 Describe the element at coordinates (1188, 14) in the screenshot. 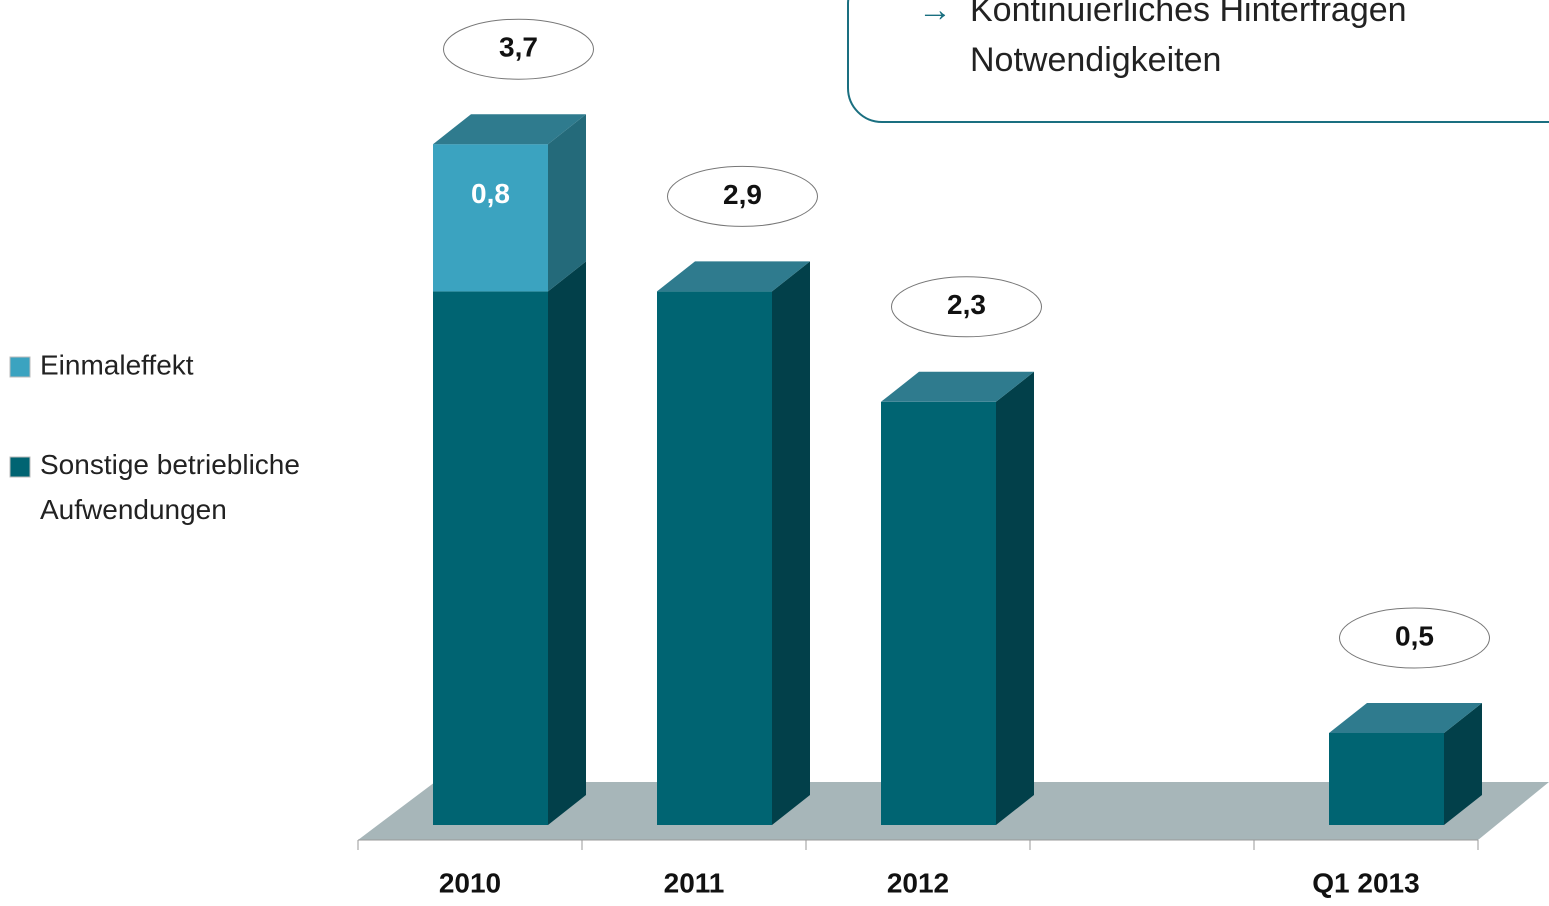

I see `annotation-text: Kontinuierliches Hinterfragen` at that location.